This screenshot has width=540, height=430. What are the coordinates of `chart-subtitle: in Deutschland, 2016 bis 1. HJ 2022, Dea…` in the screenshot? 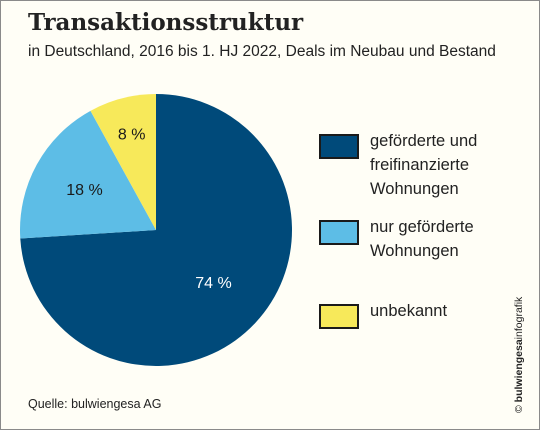 It's located at (262, 51).